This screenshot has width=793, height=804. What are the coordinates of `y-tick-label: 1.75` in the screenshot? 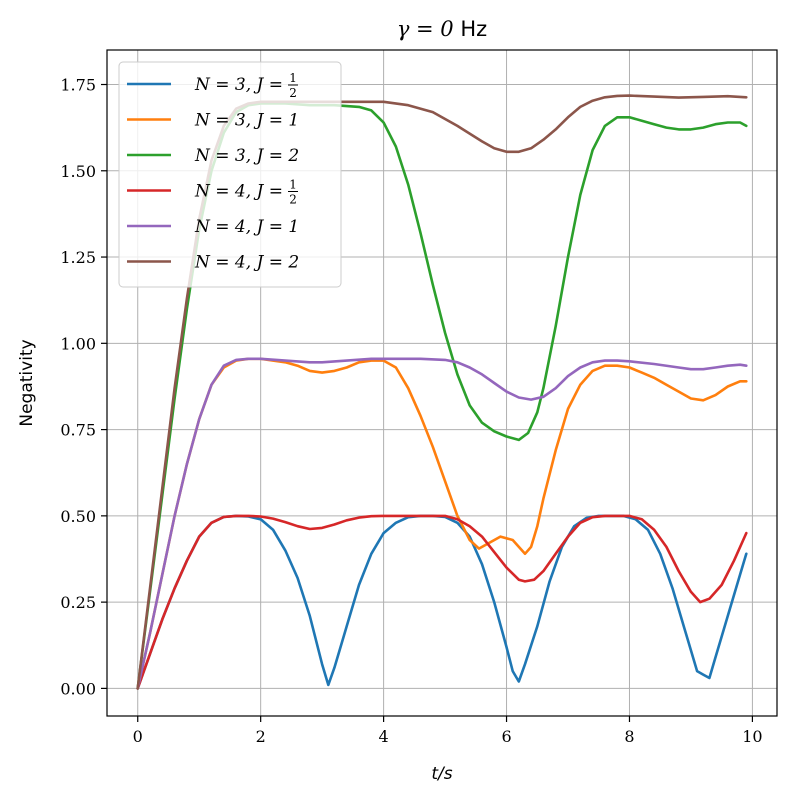 It's located at (78, 85).